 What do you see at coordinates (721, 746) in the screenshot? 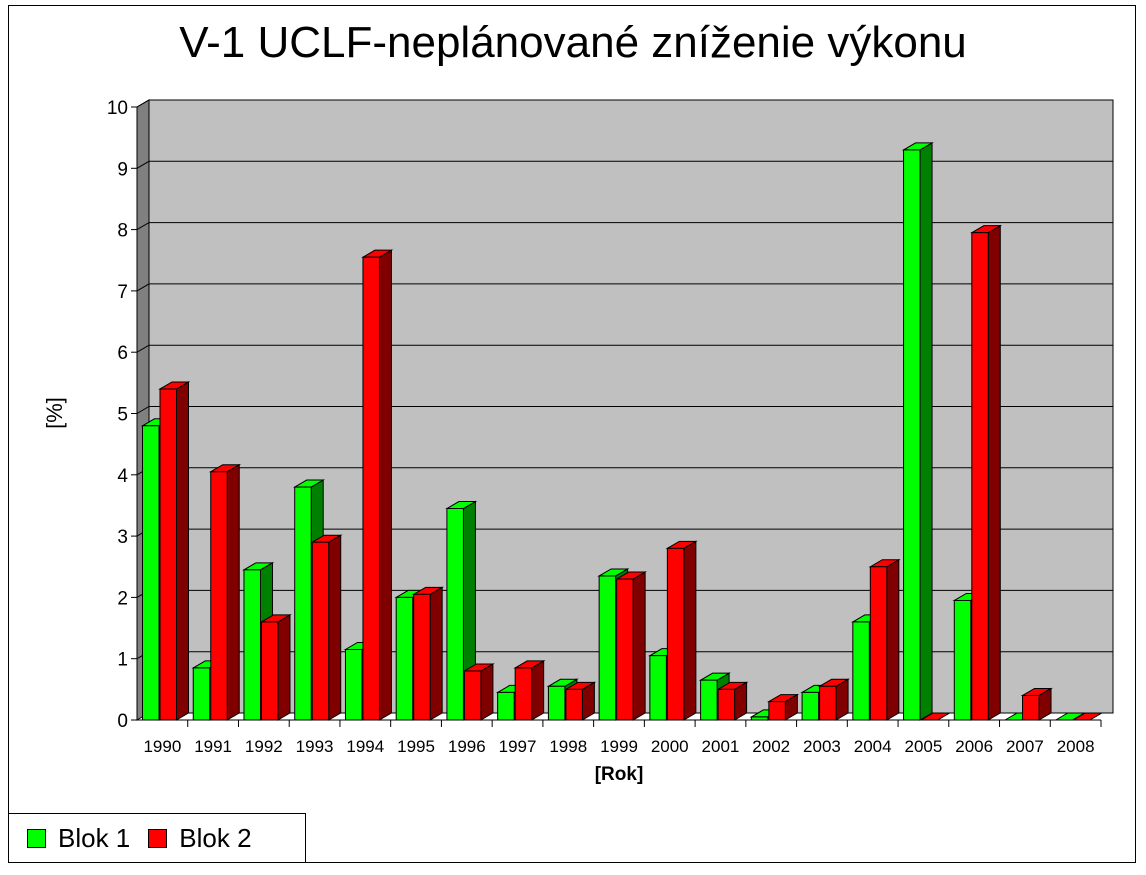
I see `x-tick-label: 2001` at bounding box center [721, 746].